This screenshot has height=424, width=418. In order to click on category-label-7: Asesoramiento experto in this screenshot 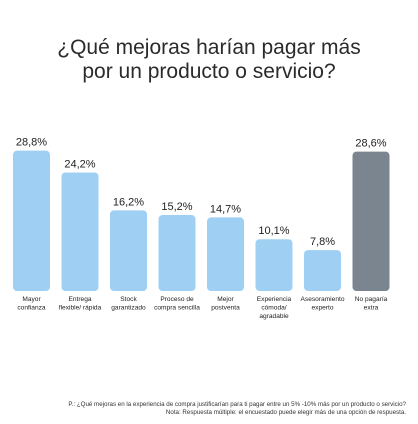, I will do `click(323, 304)`.